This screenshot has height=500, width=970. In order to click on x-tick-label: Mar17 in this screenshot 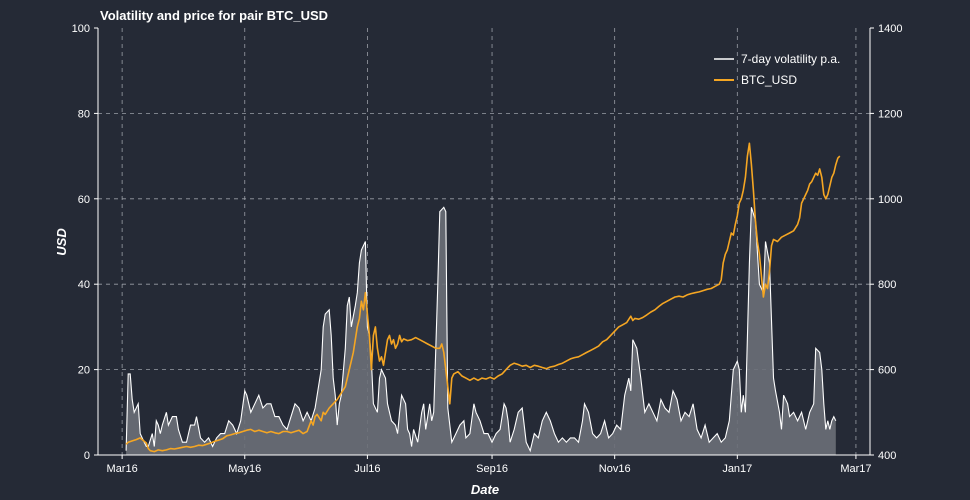, I will do `click(855, 469)`.